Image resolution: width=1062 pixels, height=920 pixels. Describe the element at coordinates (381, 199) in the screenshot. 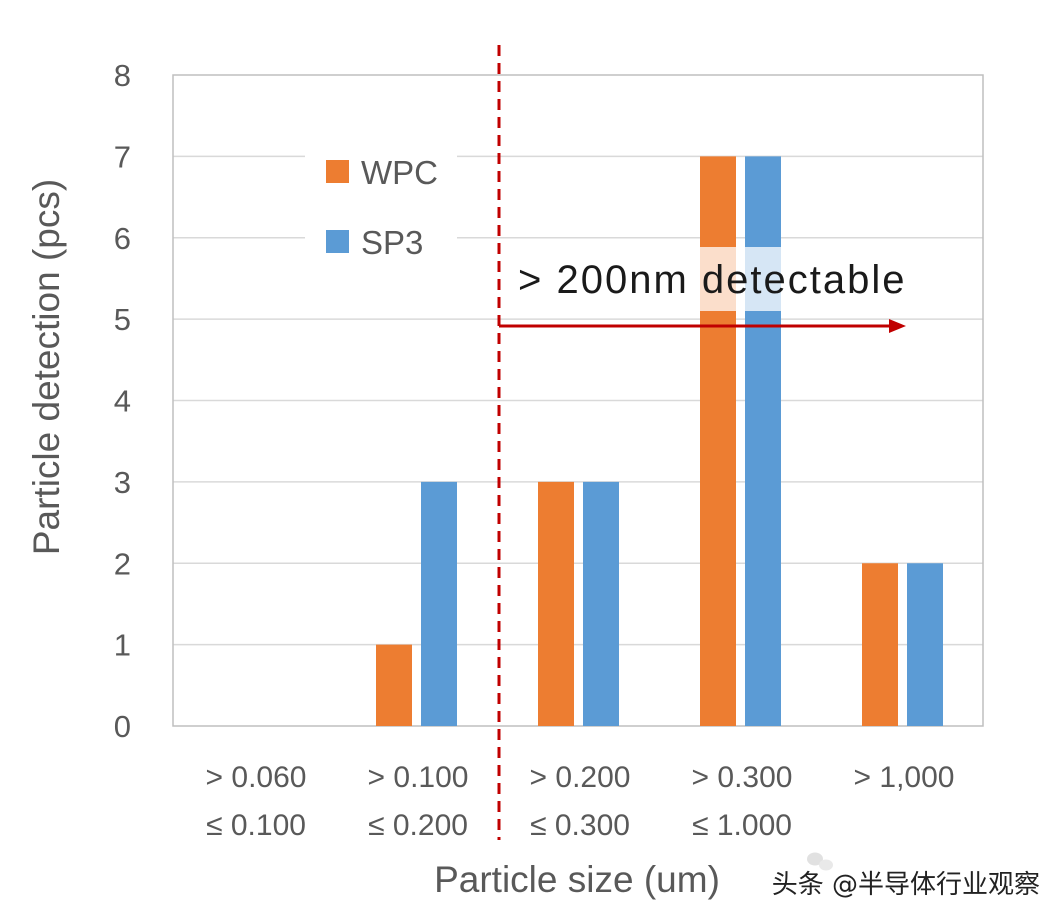

I see `legend: WPC SP3` at that location.